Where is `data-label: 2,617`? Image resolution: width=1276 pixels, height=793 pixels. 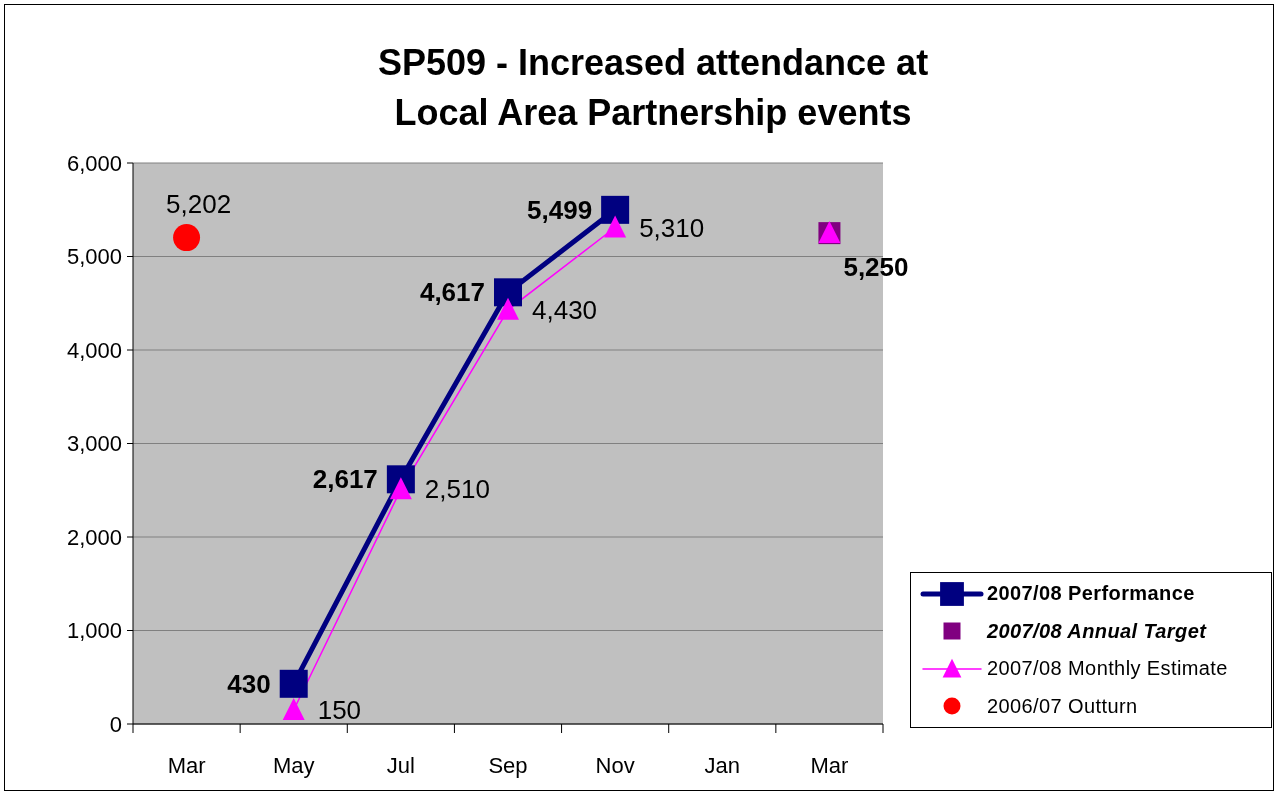 data-label: 2,617 is located at coordinates (345, 479).